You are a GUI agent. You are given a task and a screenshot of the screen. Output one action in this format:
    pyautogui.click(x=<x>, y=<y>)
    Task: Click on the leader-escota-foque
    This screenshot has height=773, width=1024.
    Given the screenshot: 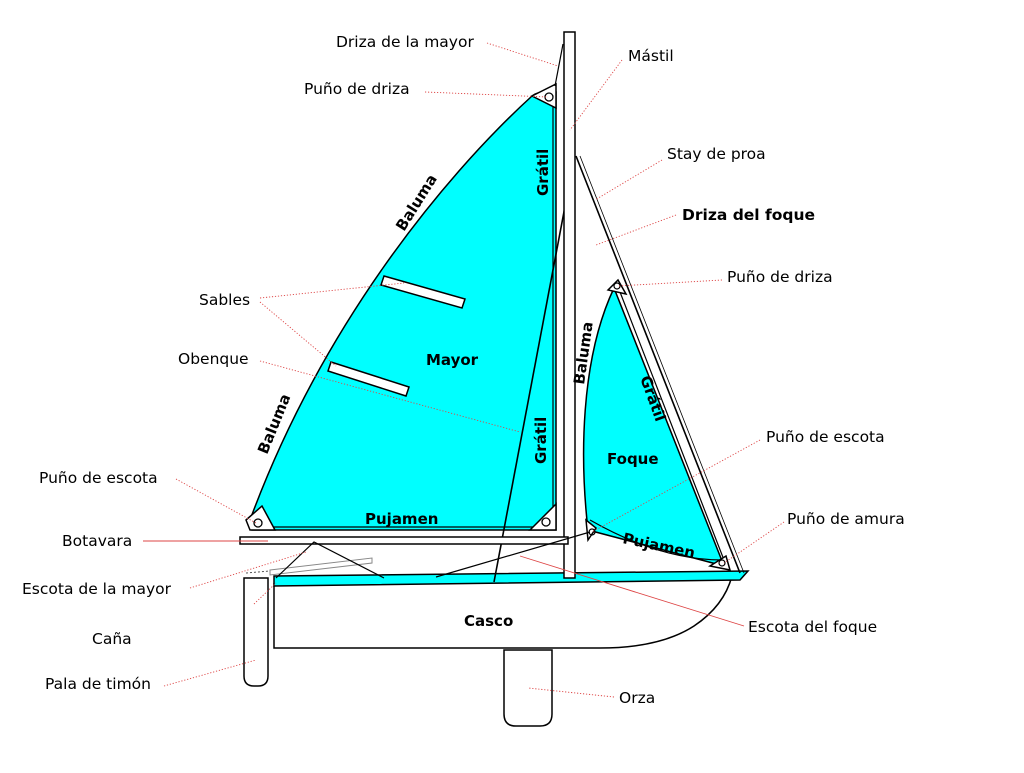 What is the action you would take?
    pyautogui.click(x=632, y=591)
    